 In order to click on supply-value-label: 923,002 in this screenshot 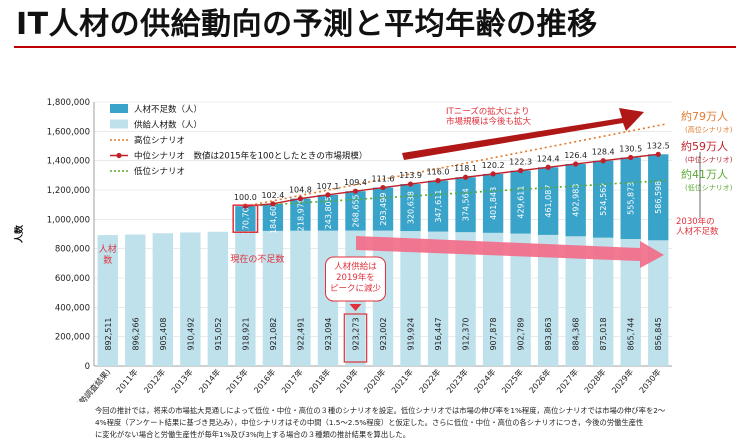, I will do `click(383, 333)`.